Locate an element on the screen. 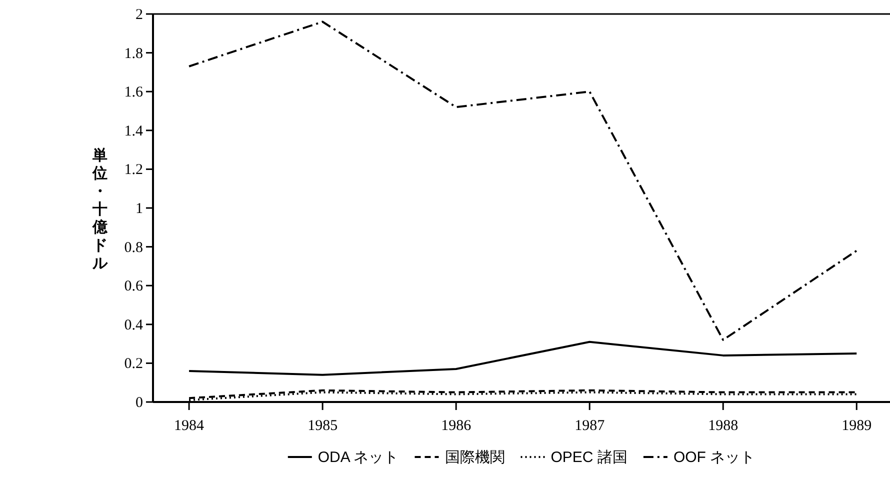 This screenshot has width=890, height=486. legend-label: OOF ネット is located at coordinates (714, 457).